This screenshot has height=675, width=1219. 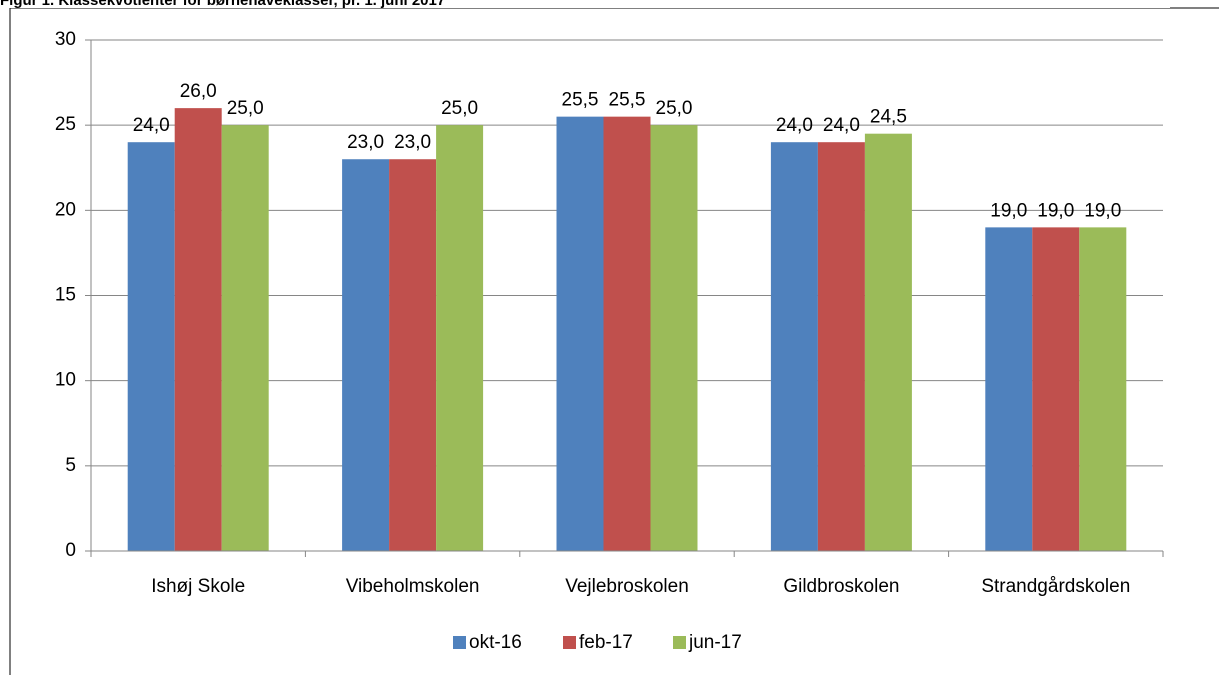 I want to click on data-label: 26,0, so click(x=198, y=91).